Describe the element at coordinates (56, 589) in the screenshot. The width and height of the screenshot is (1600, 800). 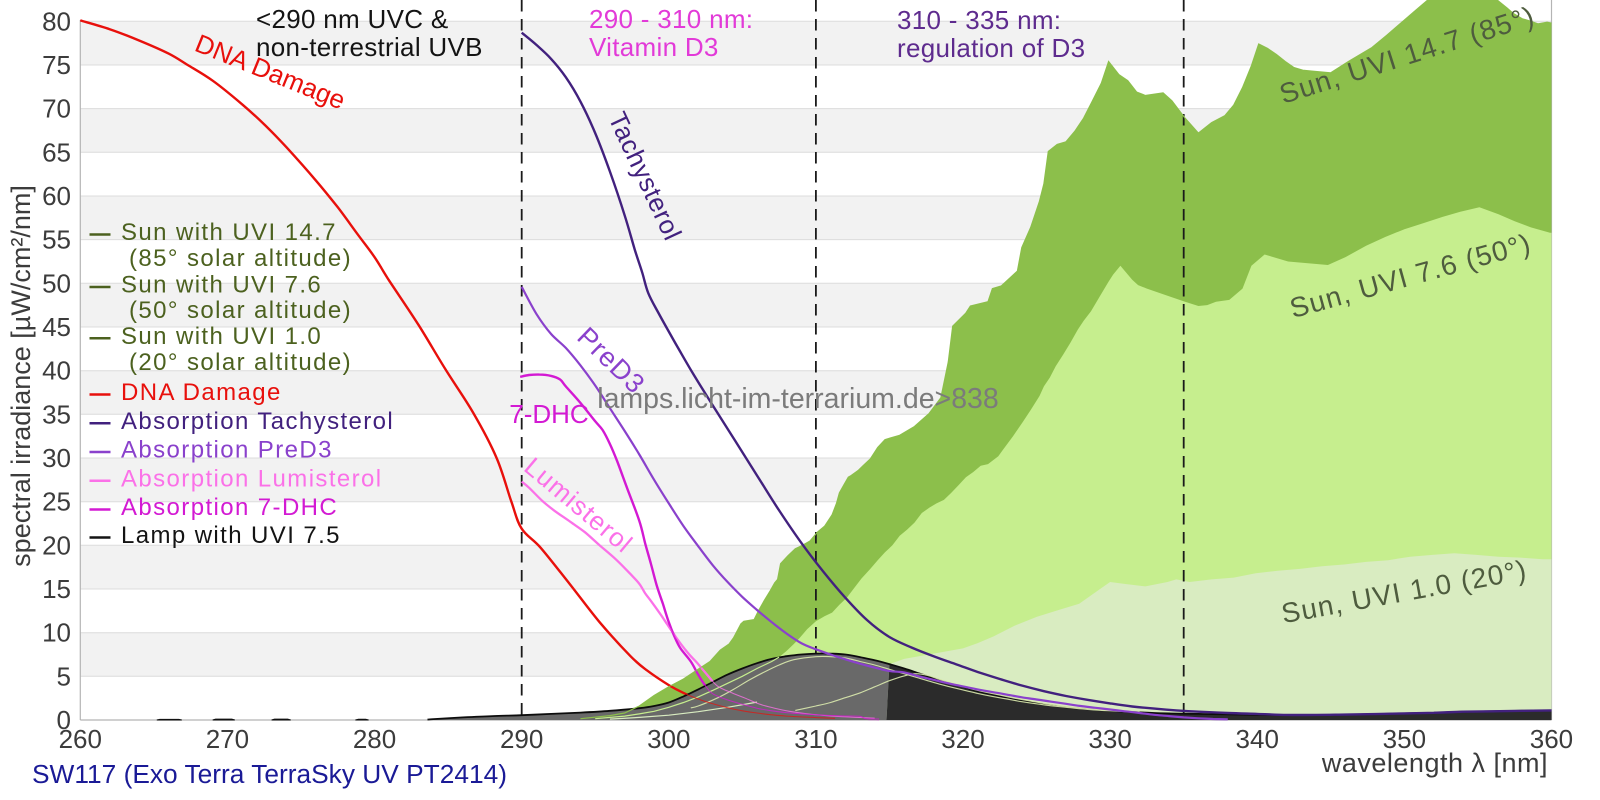
I see `svg-text: 15` at that location.